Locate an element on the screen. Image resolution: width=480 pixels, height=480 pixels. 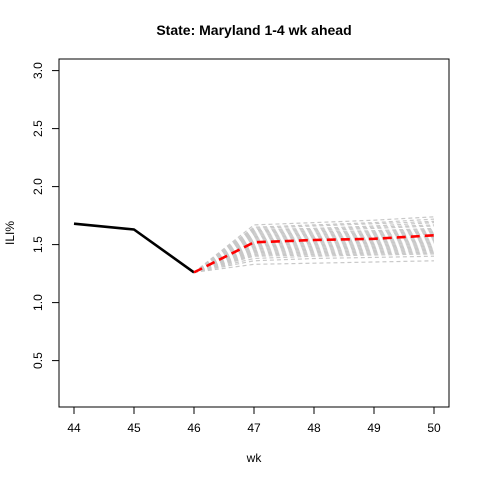
y-tick-label-1: 1.0 is located at coordinates (38, 302).